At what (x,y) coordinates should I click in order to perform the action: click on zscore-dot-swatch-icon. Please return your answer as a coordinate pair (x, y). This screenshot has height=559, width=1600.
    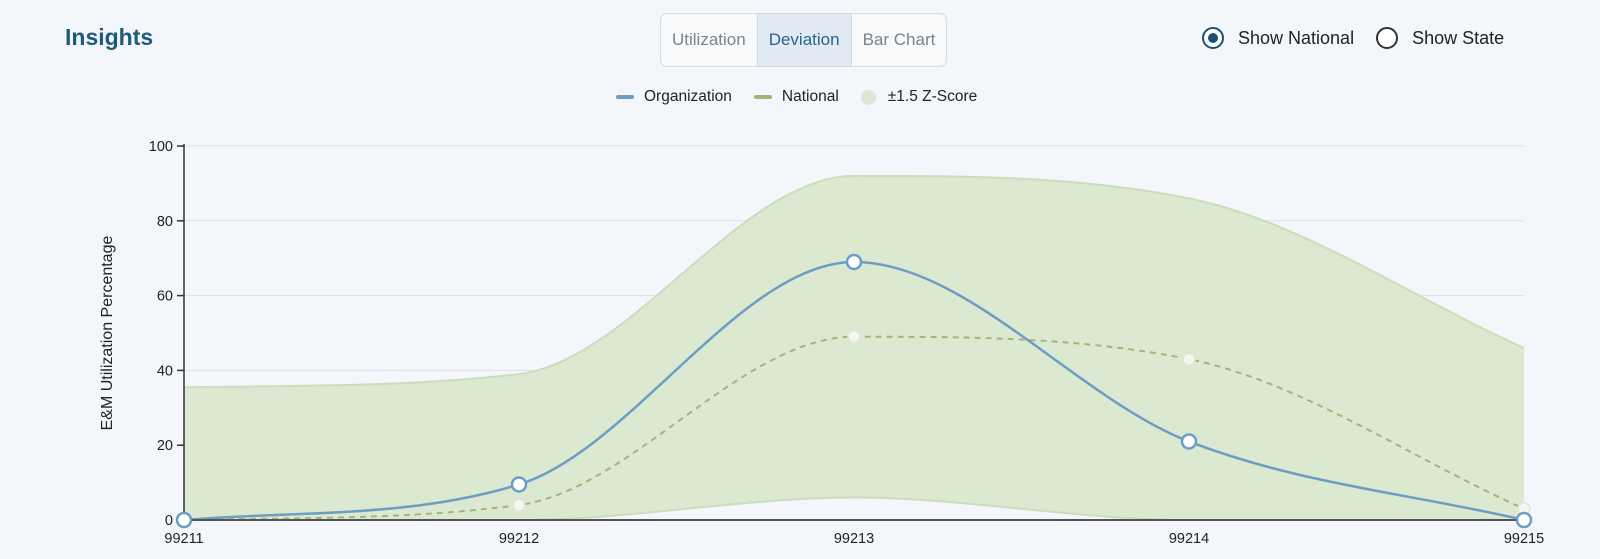
    Looking at the image, I should click on (868, 97).